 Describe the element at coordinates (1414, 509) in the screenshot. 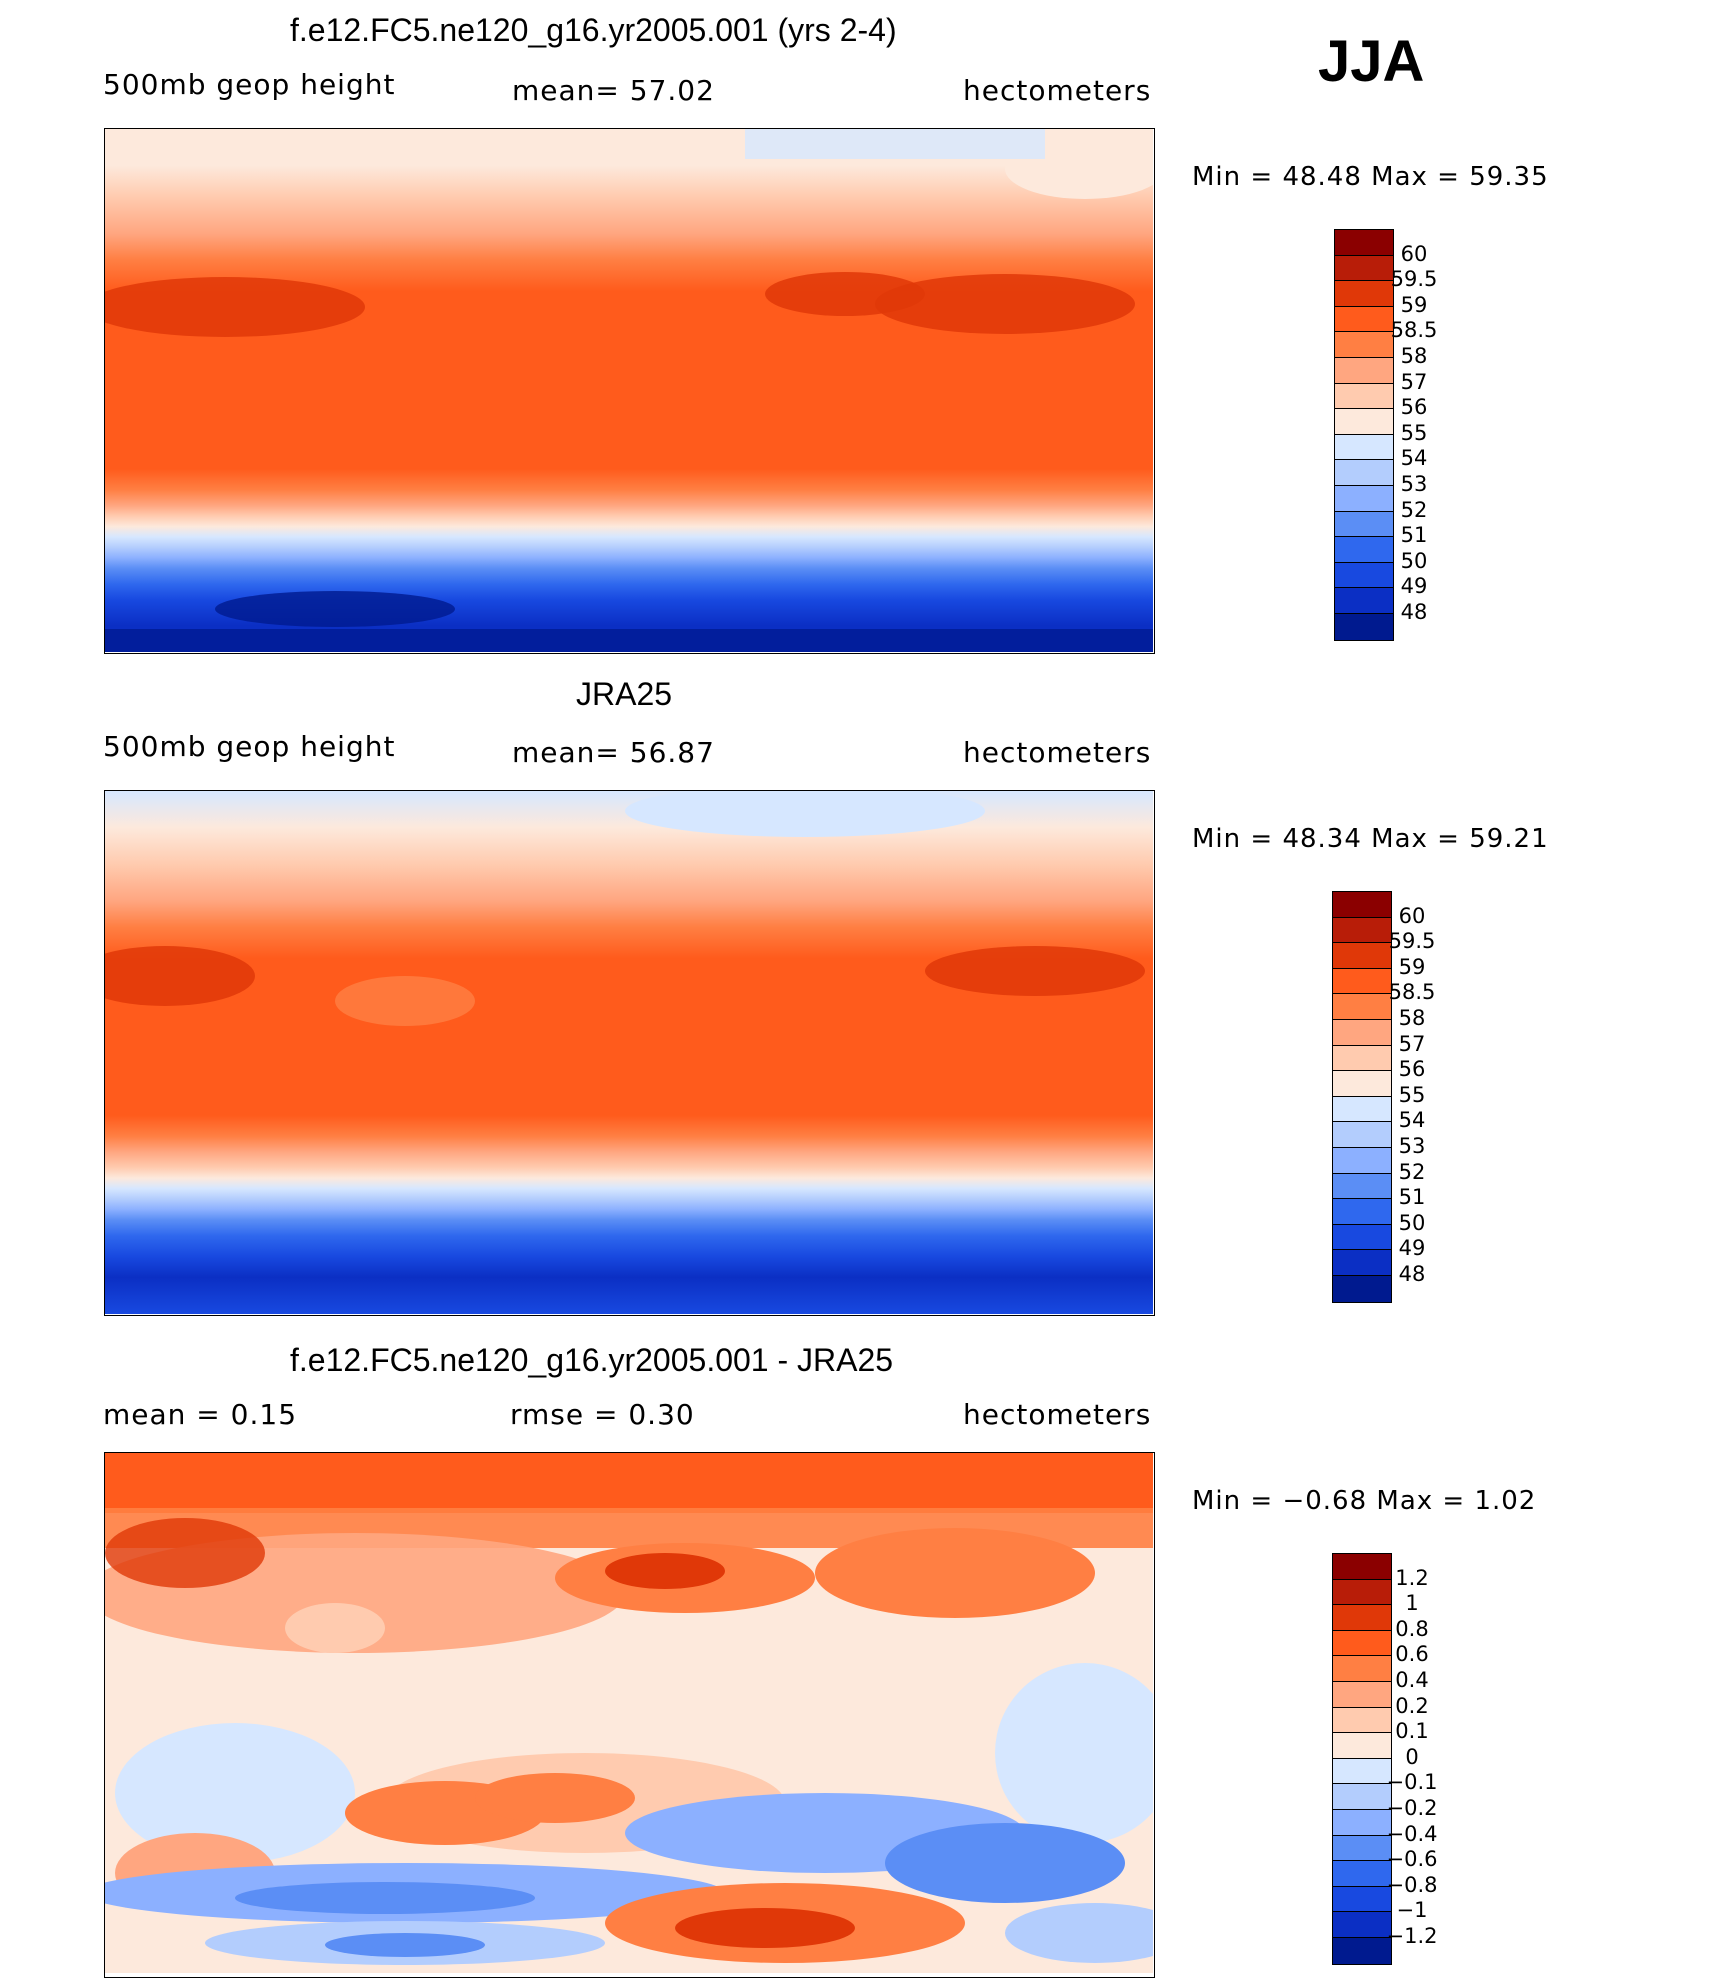

I see `colorbar-tick-label: 52` at that location.